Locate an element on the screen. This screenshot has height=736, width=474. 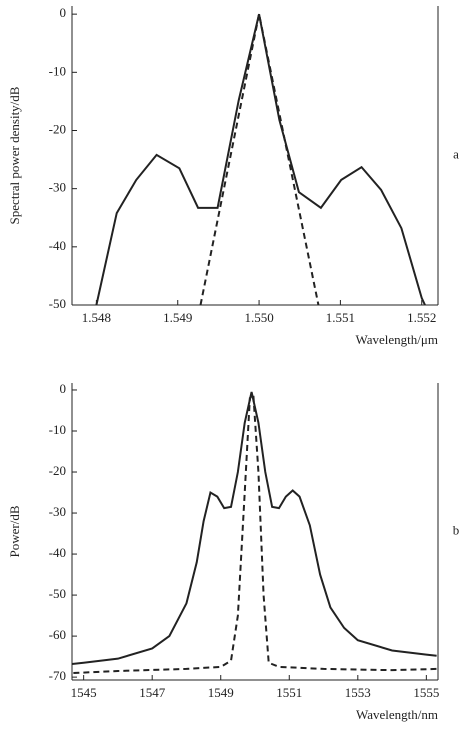
x-axis-title: Wavelength/nm is located at coordinates (397, 714).